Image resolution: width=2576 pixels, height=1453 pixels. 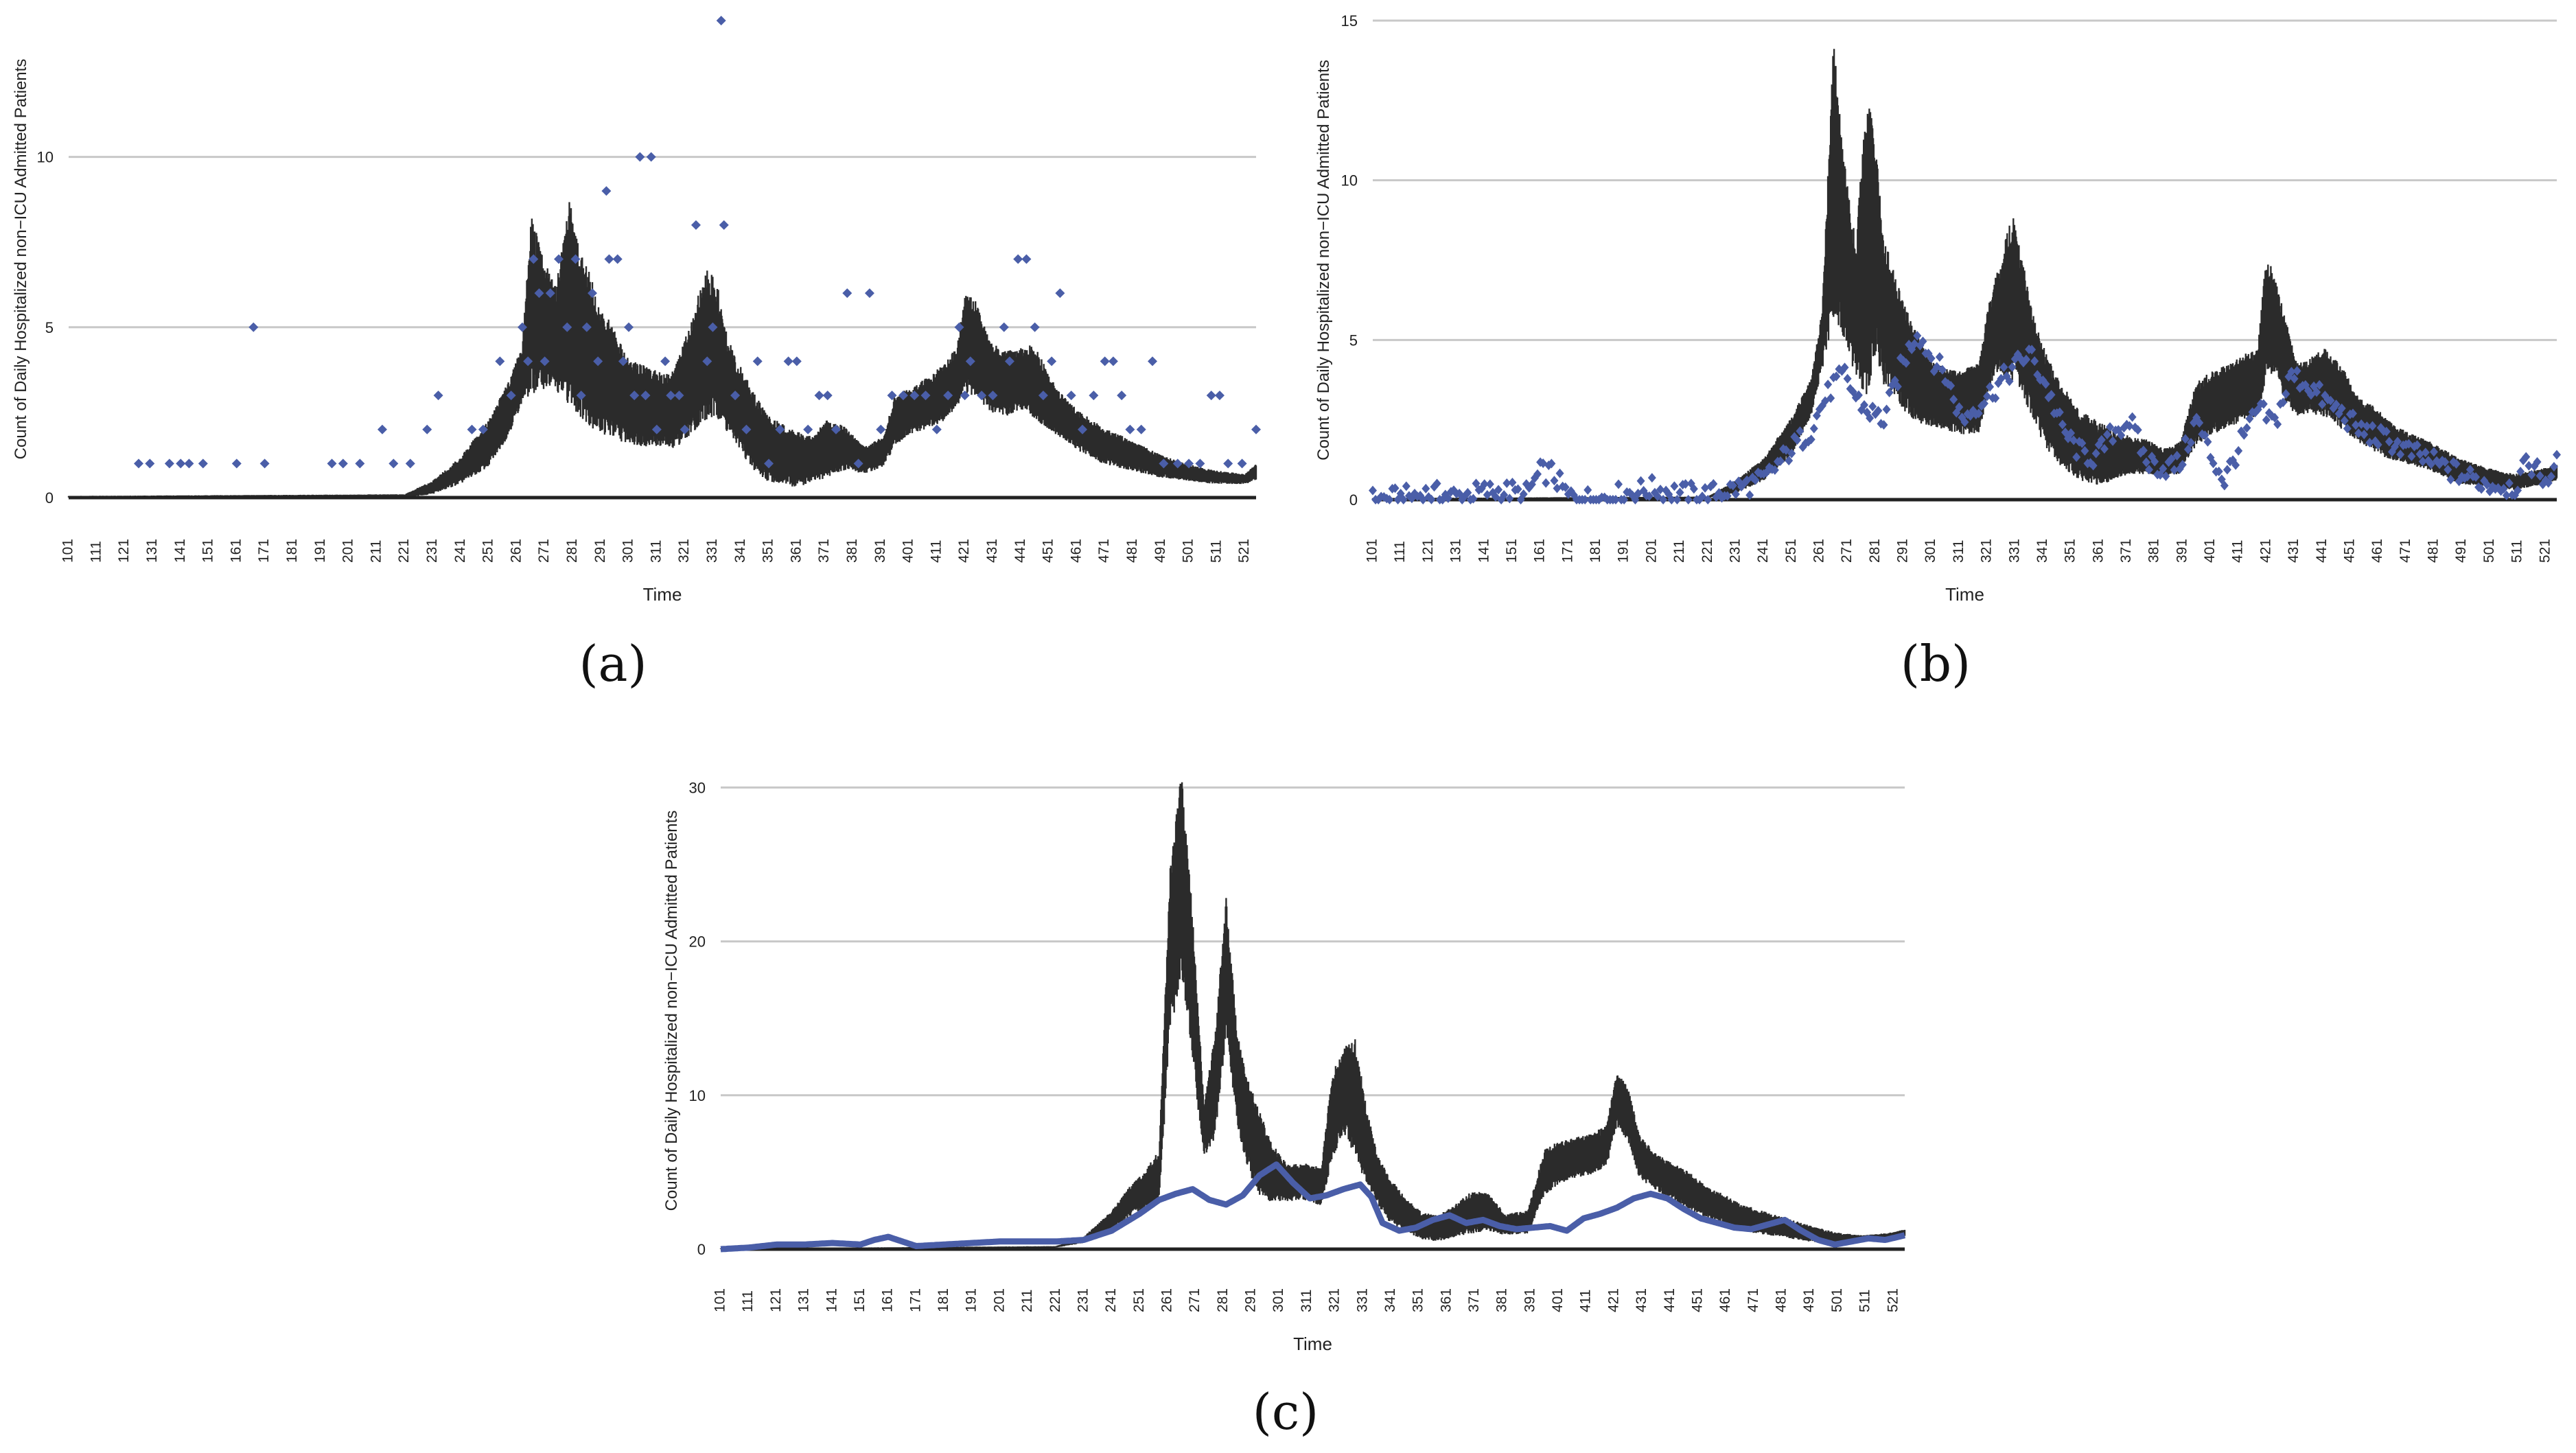 What do you see at coordinates (943, 1300) in the screenshot?
I see `chart-c-xtick-label: 181` at bounding box center [943, 1300].